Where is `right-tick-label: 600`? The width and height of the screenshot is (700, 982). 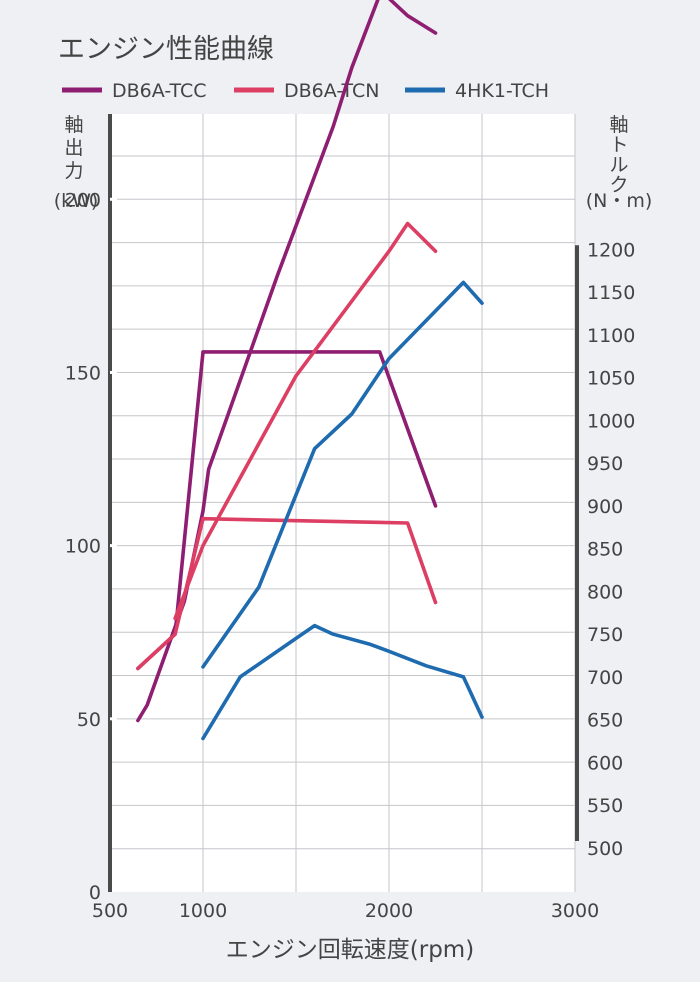 right-tick-label: 600 is located at coordinates (605, 763).